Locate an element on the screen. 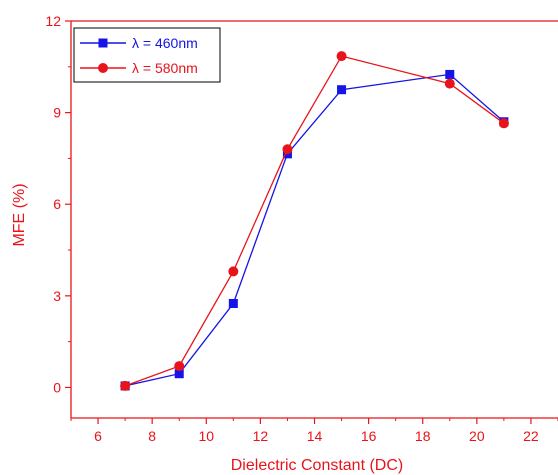 The height and width of the screenshot is (475, 558). y-tick-label: 0 is located at coordinates (57, 387).